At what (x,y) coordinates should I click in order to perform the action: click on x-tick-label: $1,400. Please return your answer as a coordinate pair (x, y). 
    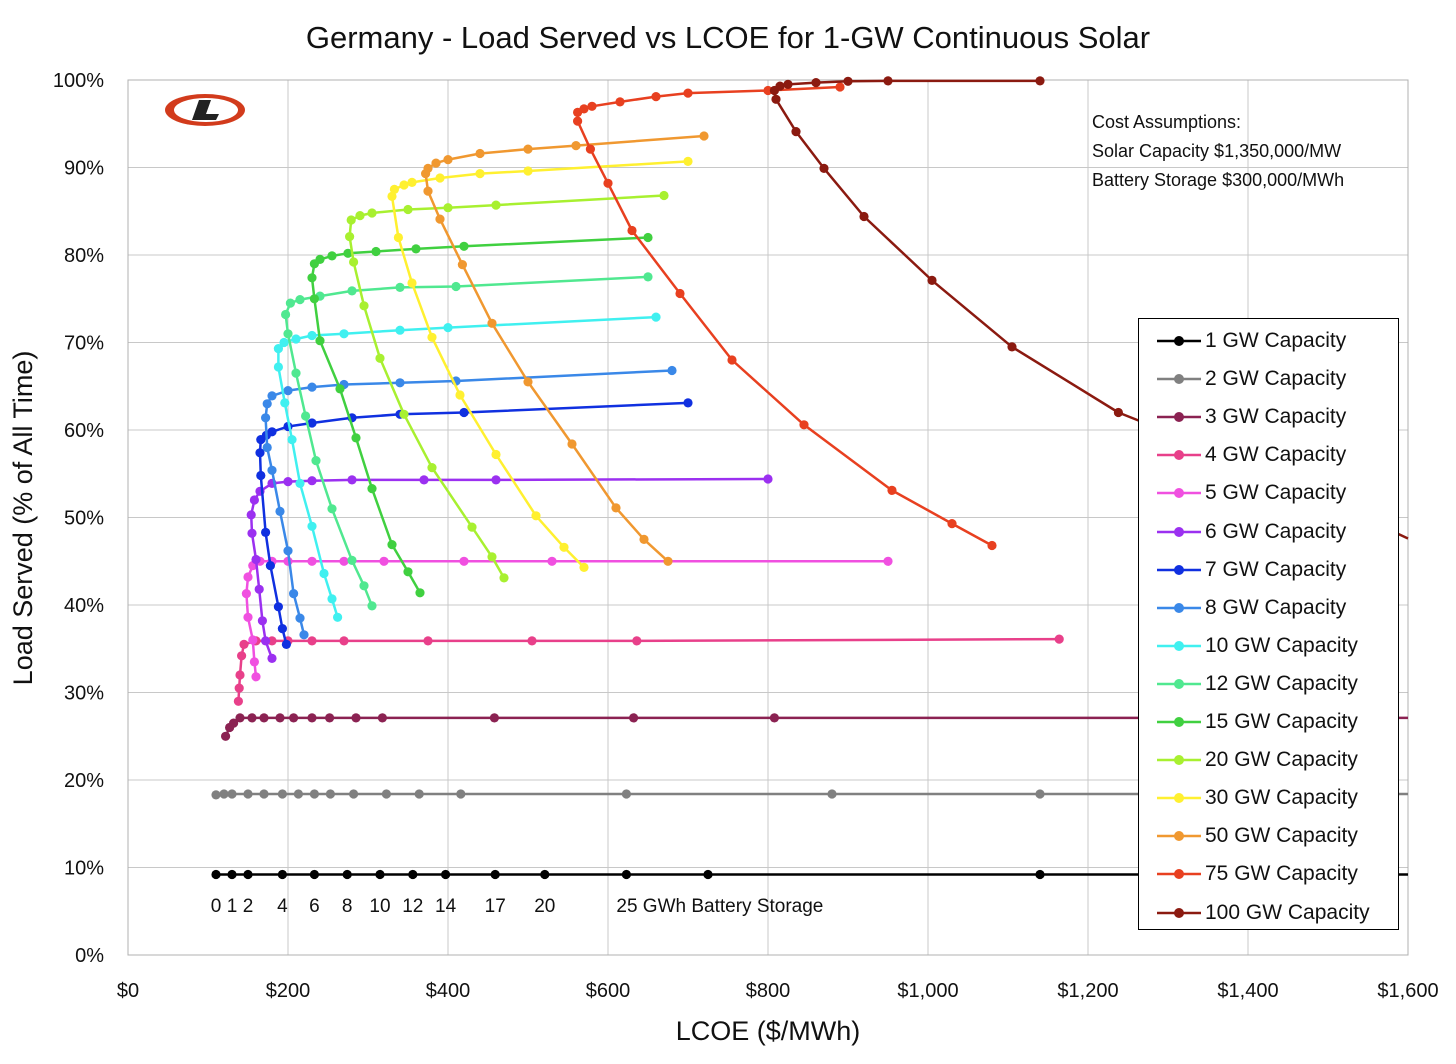
    Looking at the image, I should click on (1247, 991).